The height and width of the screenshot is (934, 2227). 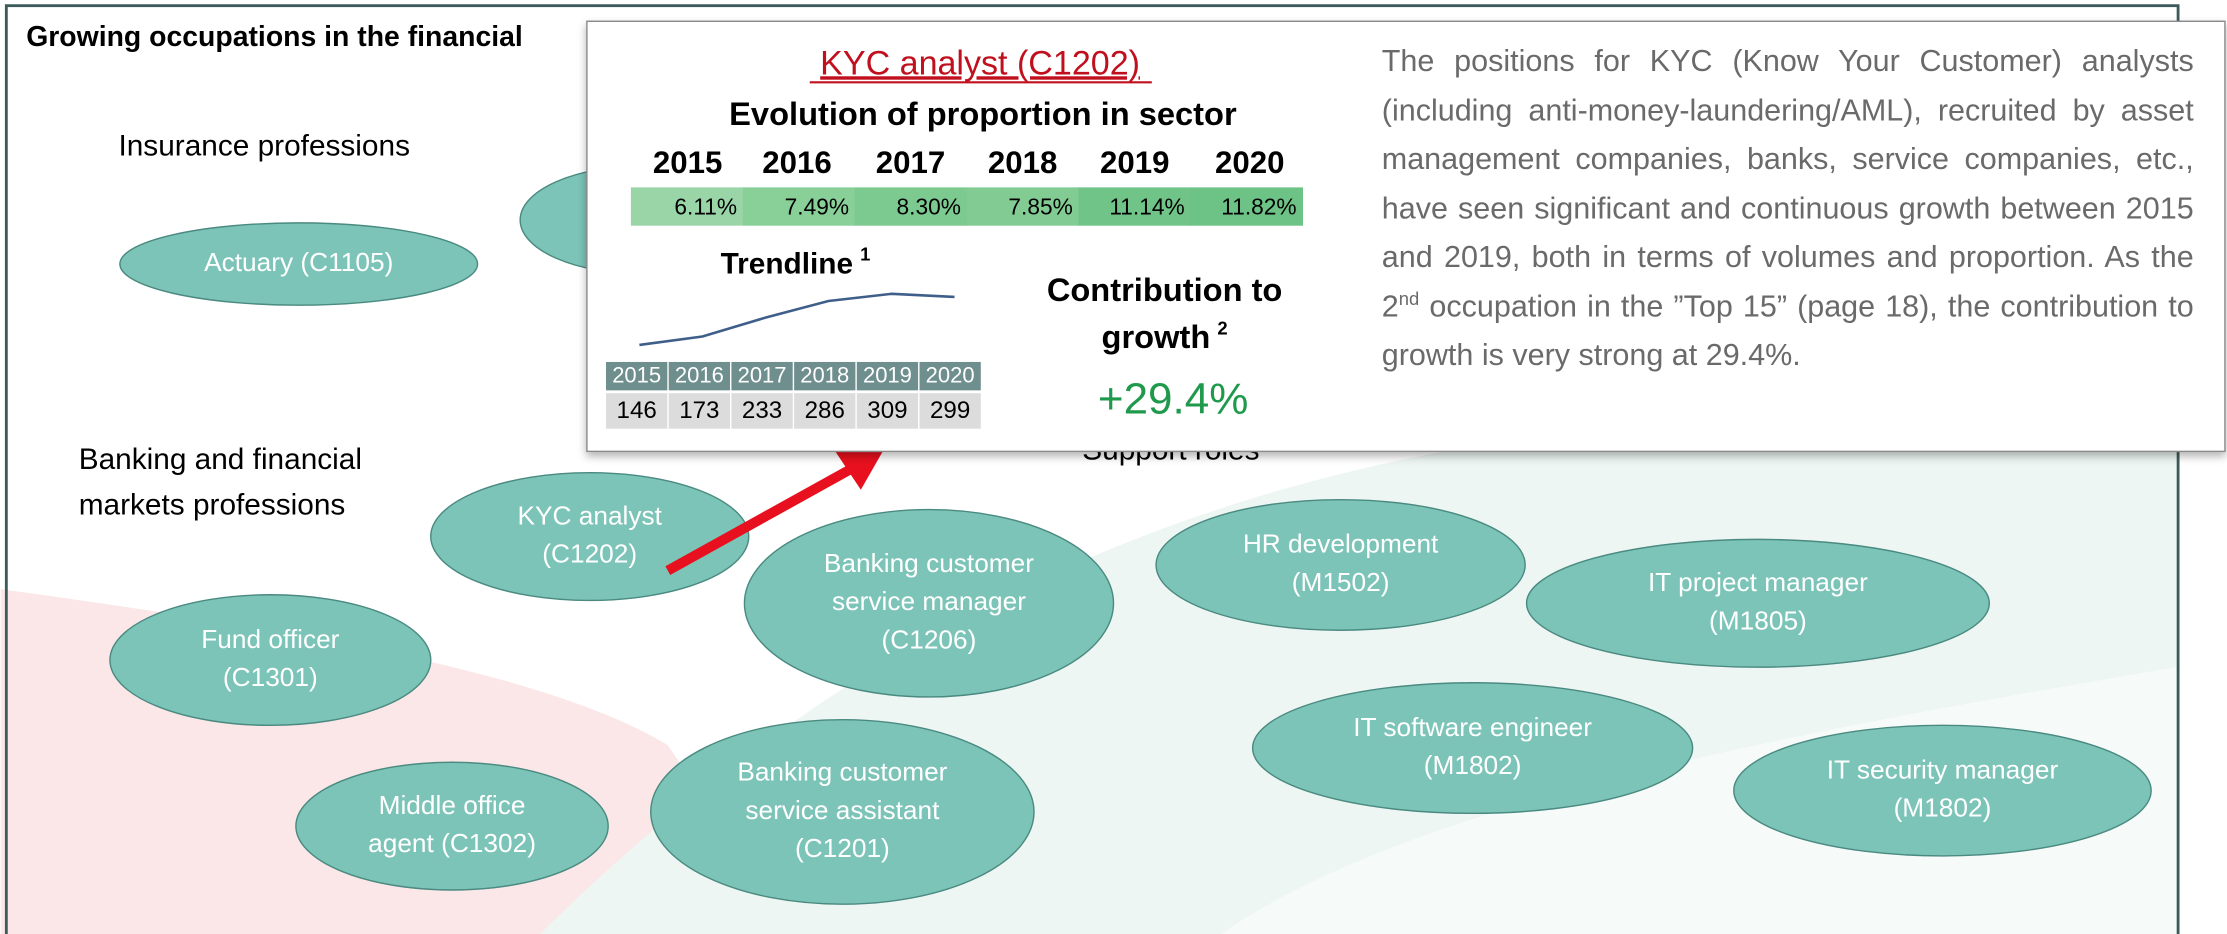 What do you see at coordinates (1942, 790) in the screenshot?
I see `node: IT security manager (M1802)` at bounding box center [1942, 790].